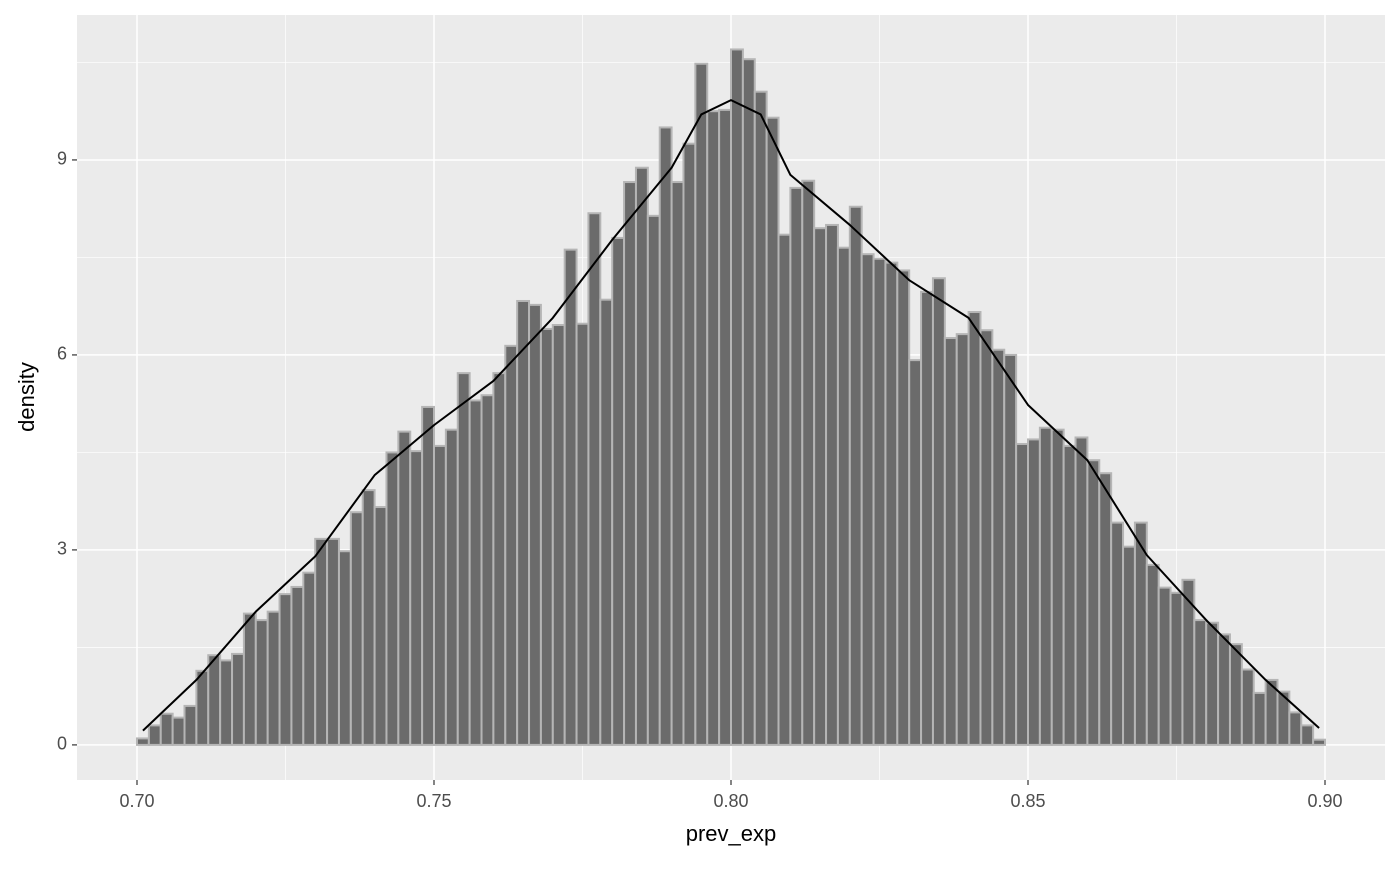  What do you see at coordinates (26, 397) in the screenshot?
I see `y-axis-title: density` at bounding box center [26, 397].